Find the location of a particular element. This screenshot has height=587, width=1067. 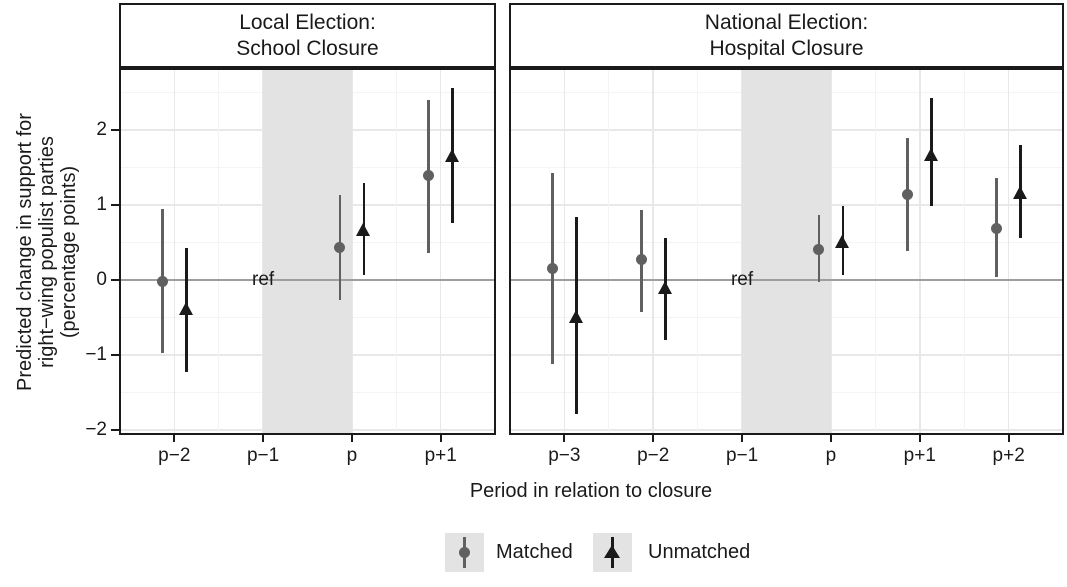

matched-circle-icon is located at coordinates (464, 552).